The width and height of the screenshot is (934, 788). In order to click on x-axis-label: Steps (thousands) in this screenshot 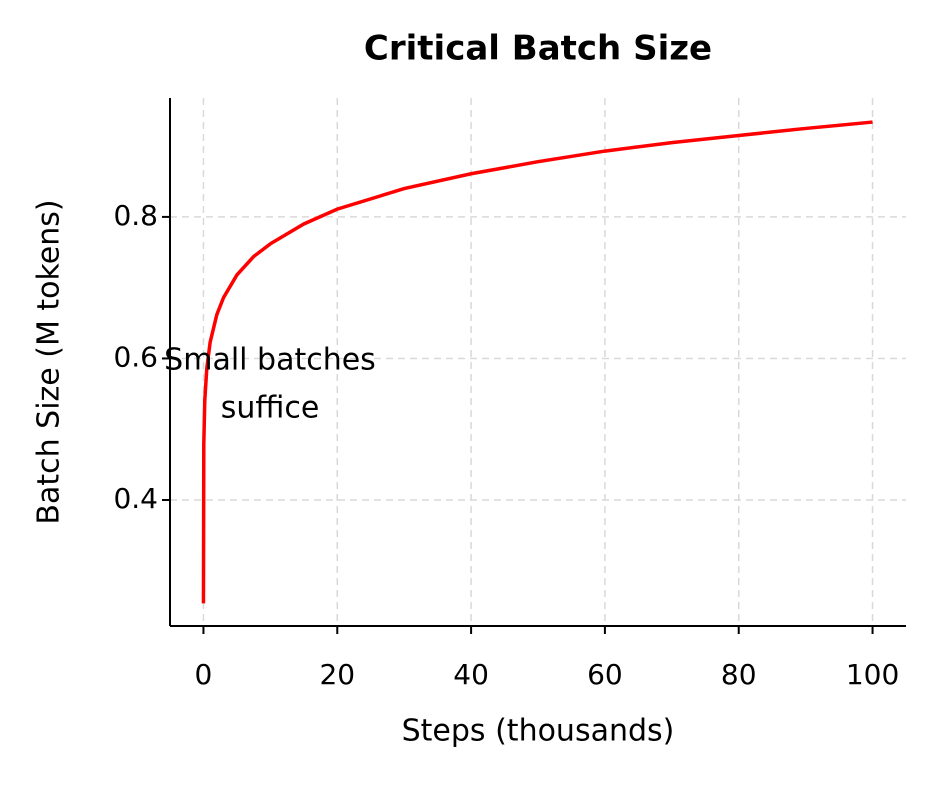, I will do `click(538, 731)`.